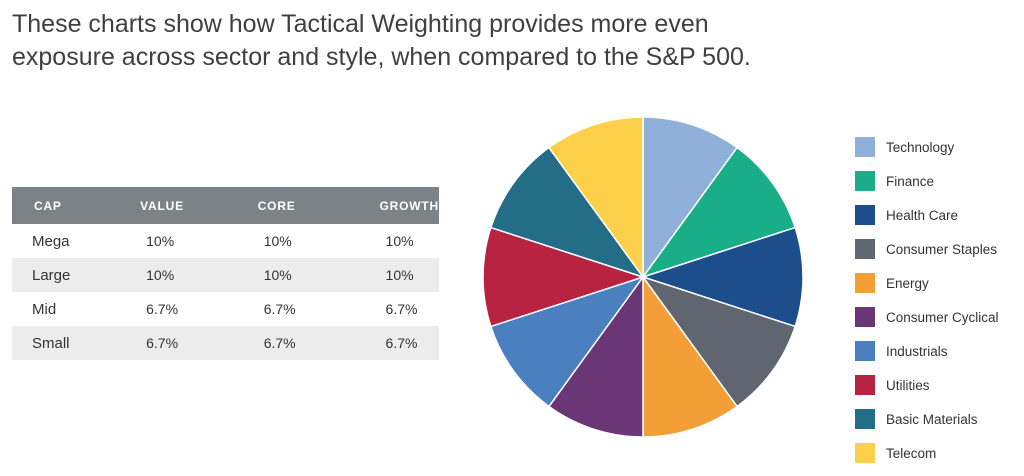  Describe the element at coordinates (911, 453) in the screenshot. I see `legend-label: Telecom` at that location.